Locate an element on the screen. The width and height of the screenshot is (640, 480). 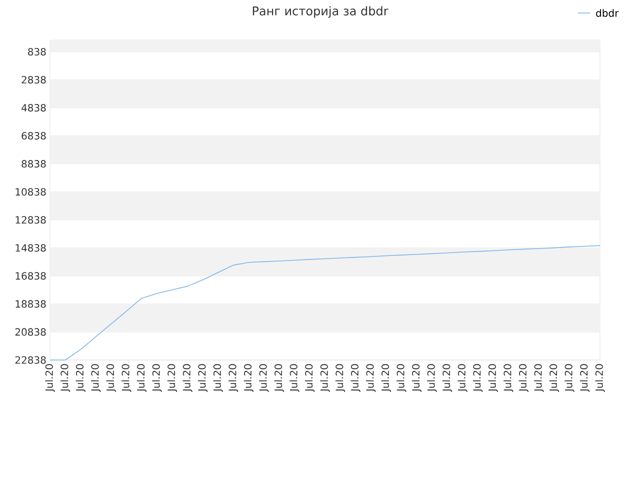
y-tick-label: 4838 is located at coordinates (34, 108).